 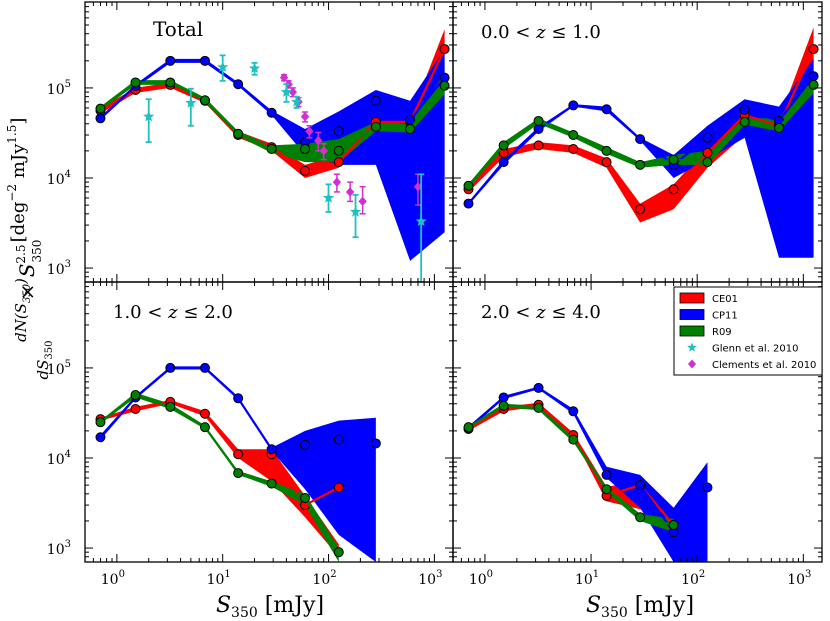 I want to click on y-tick-label: 10³, so click(x=59, y=268).